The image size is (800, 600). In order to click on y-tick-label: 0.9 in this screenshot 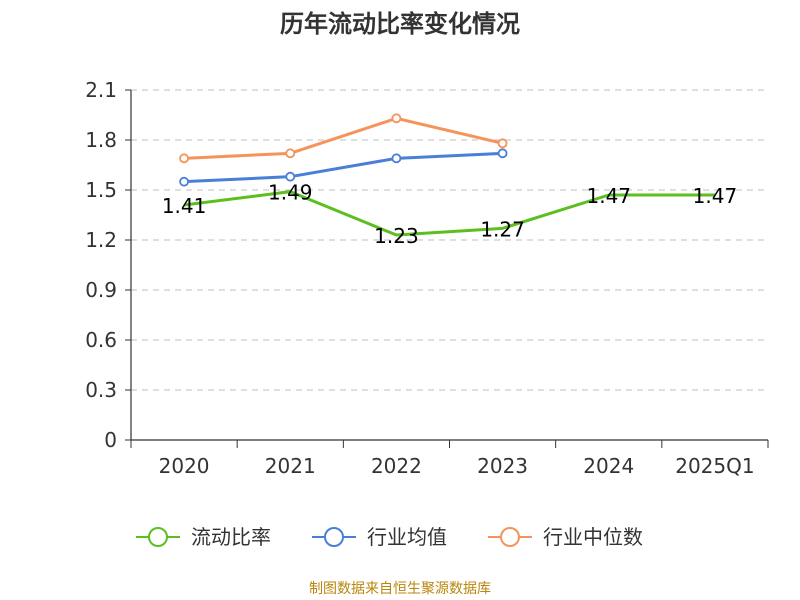, I will do `click(101, 290)`.